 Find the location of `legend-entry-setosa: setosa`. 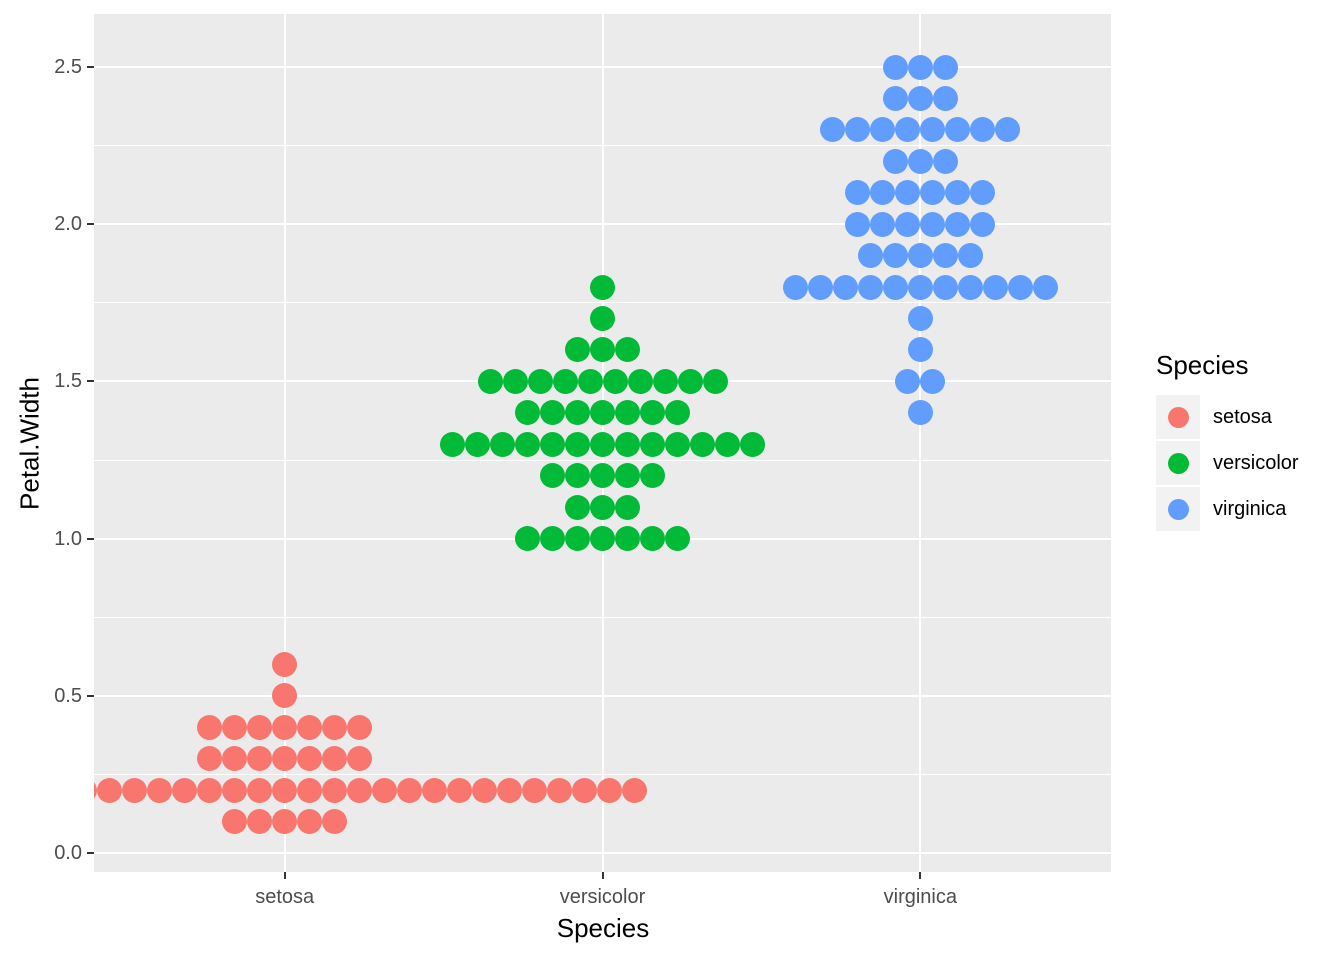

legend-entry-setosa: setosa is located at coordinates (1227, 417).